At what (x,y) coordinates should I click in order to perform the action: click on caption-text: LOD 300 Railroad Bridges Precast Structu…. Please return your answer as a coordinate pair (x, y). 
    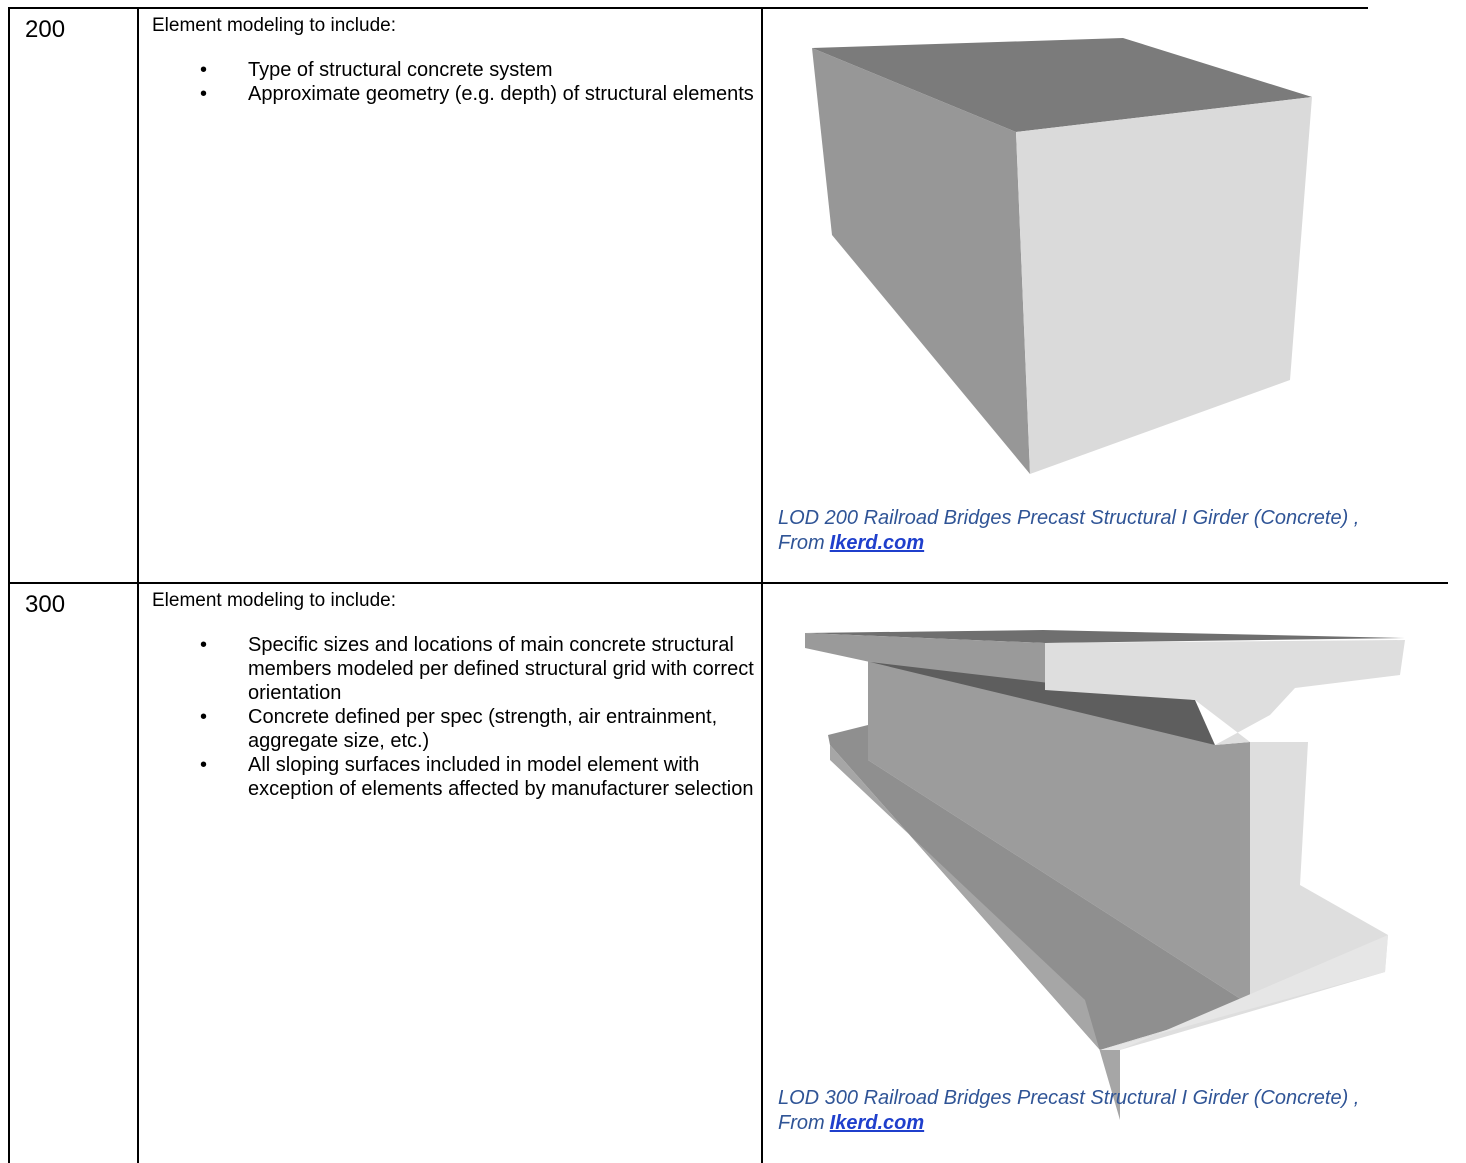
    Looking at the image, I should click on (1069, 1110).